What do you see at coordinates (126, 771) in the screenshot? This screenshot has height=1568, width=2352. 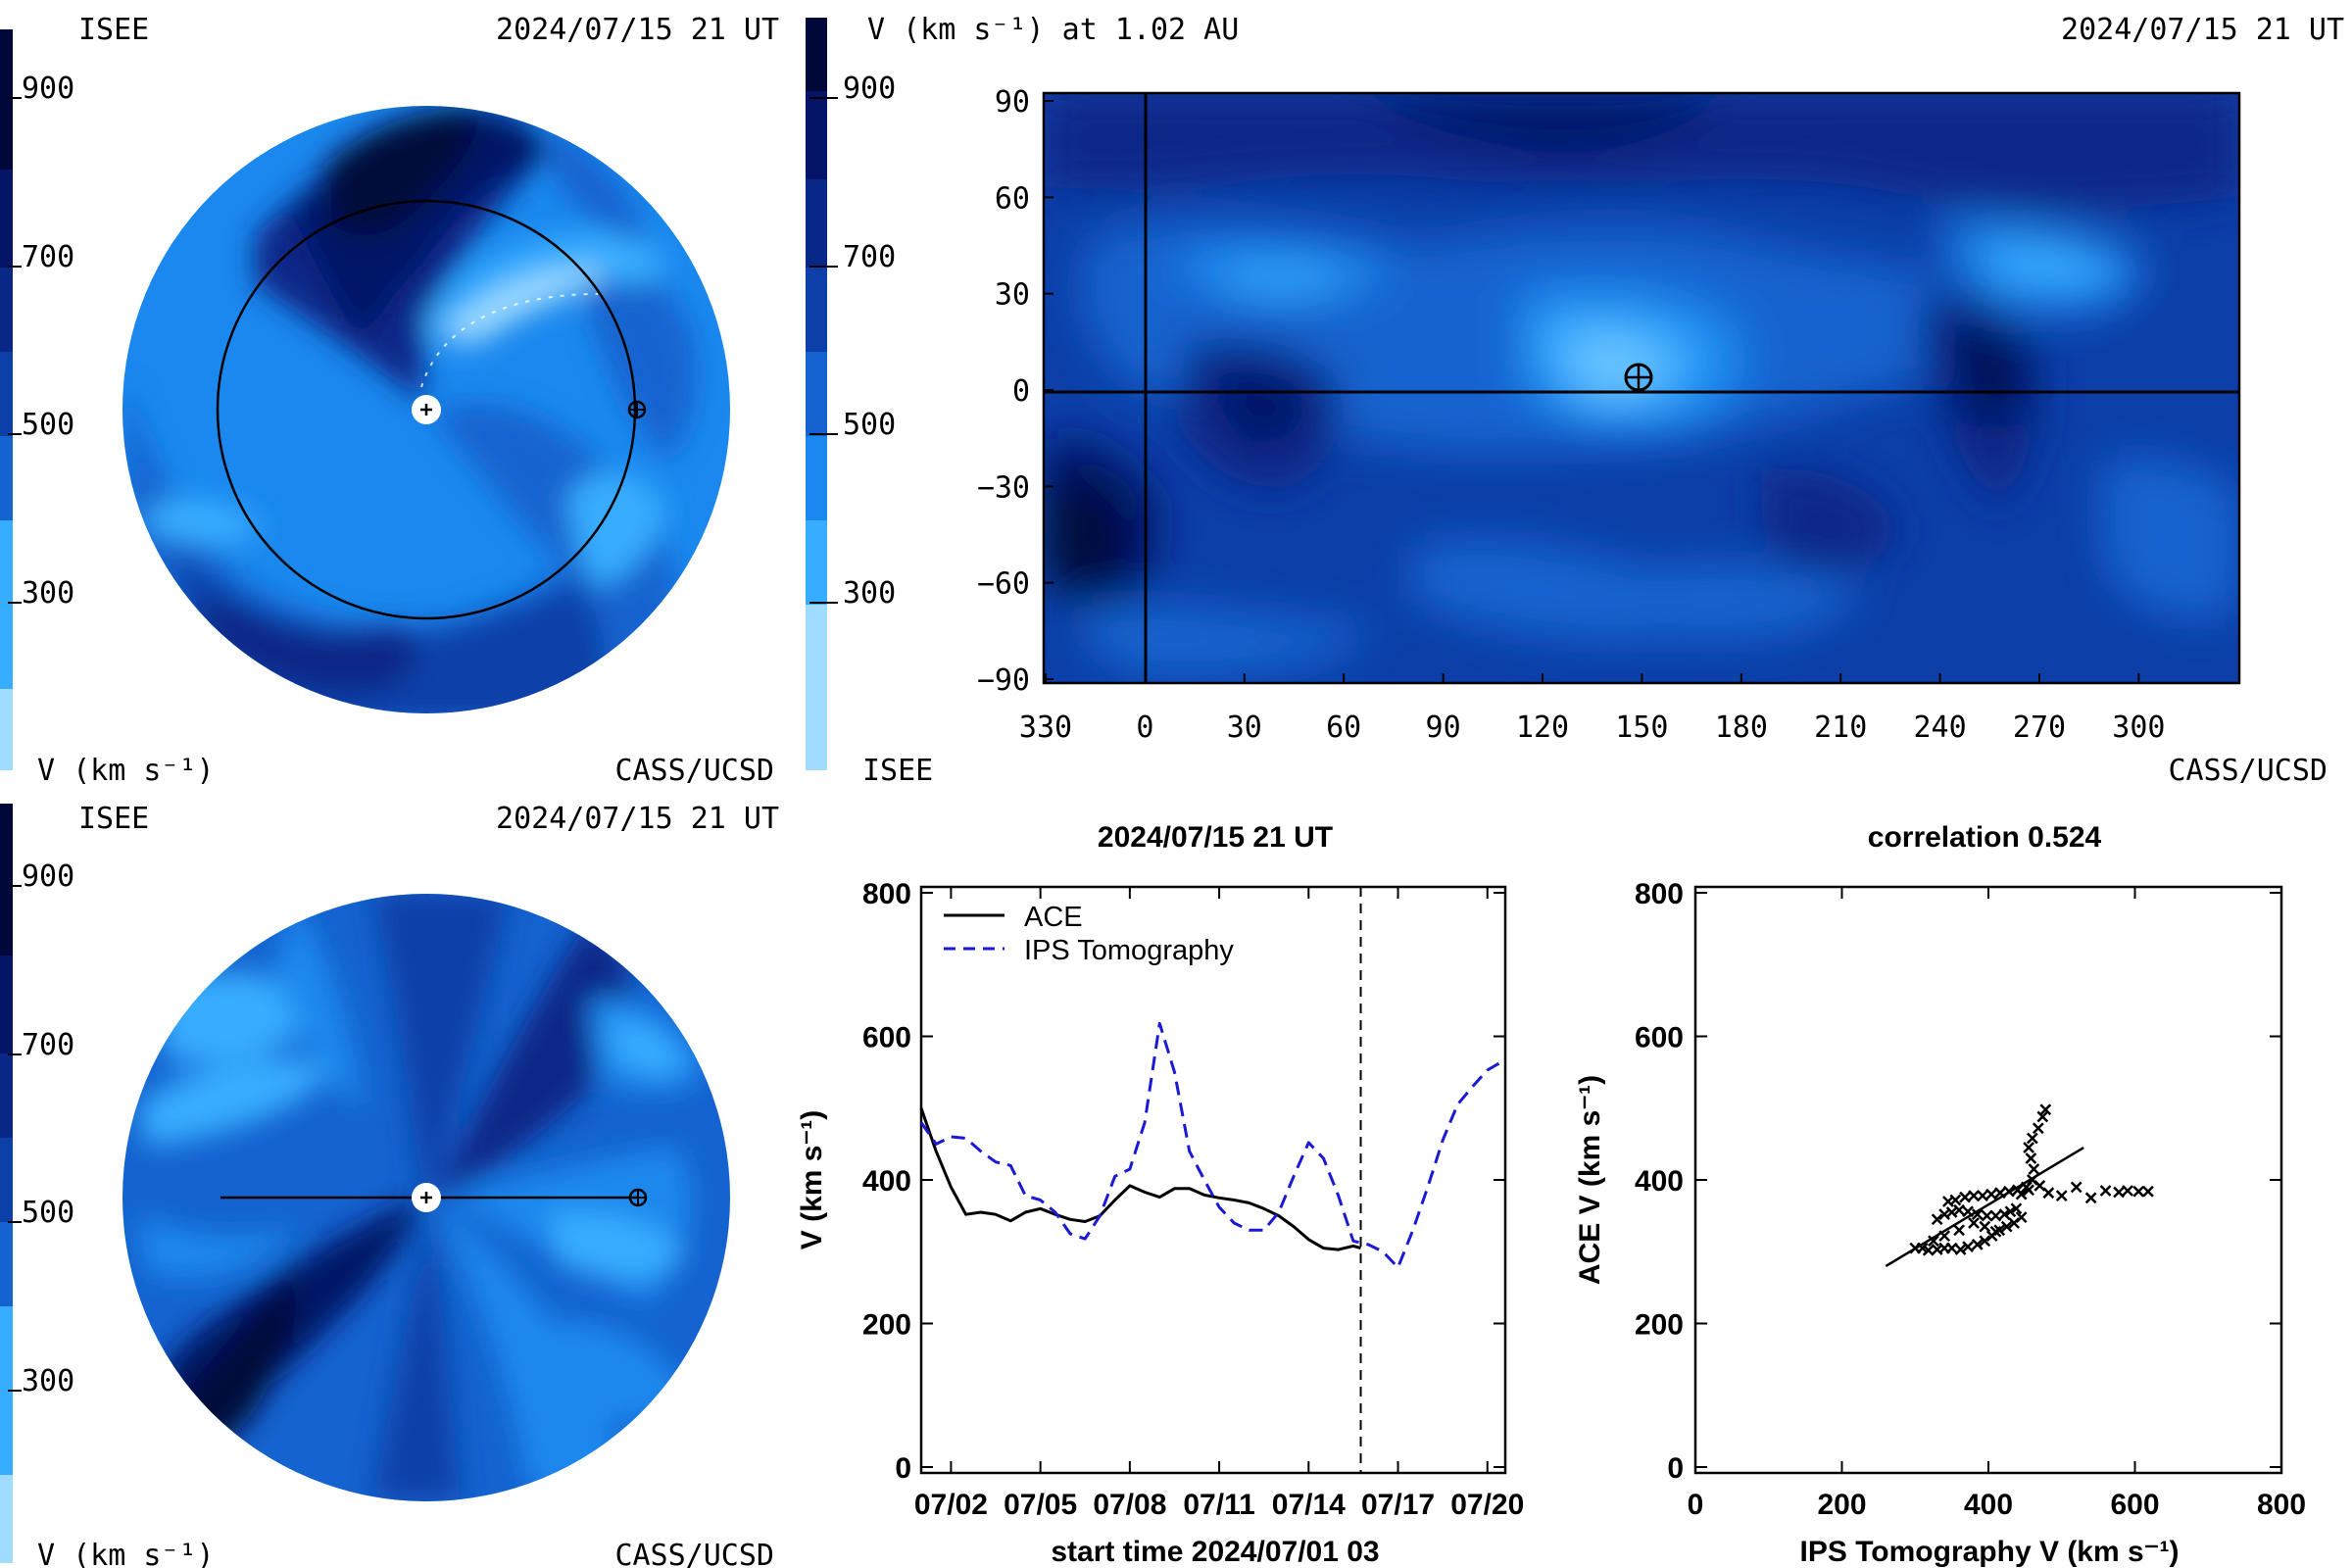 I see `colorbar-label: V (km s⁻¹)` at bounding box center [126, 771].